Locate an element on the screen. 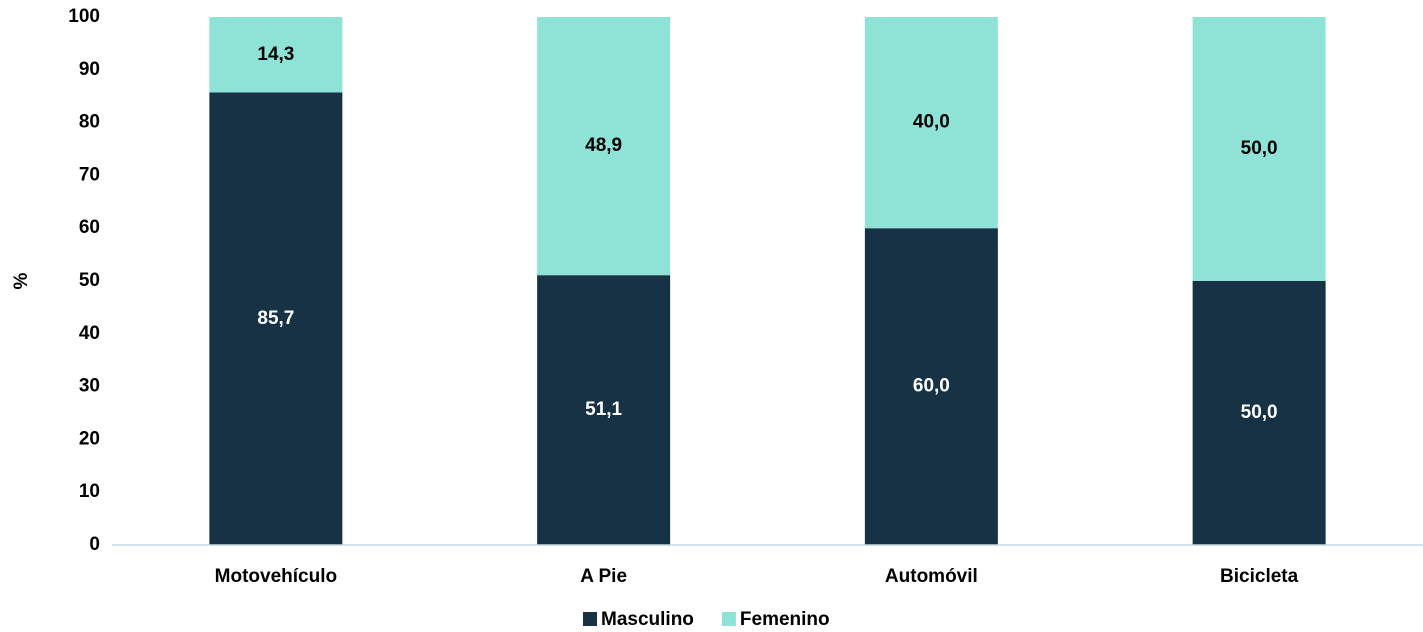 The height and width of the screenshot is (632, 1423). y-tick-label: 20 is located at coordinates (89, 438).